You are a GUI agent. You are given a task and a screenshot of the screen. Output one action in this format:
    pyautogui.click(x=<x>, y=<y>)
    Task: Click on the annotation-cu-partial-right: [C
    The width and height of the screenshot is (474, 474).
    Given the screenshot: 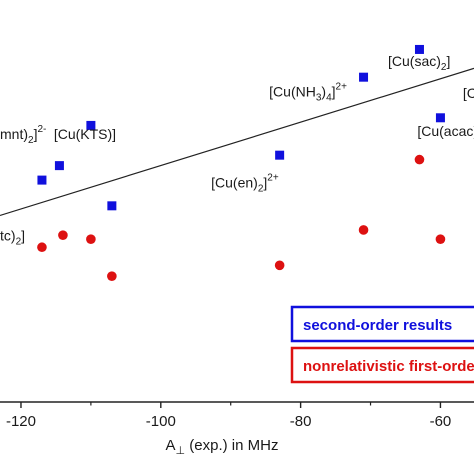 What is the action you would take?
    pyautogui.click(x=468, y=93)
    